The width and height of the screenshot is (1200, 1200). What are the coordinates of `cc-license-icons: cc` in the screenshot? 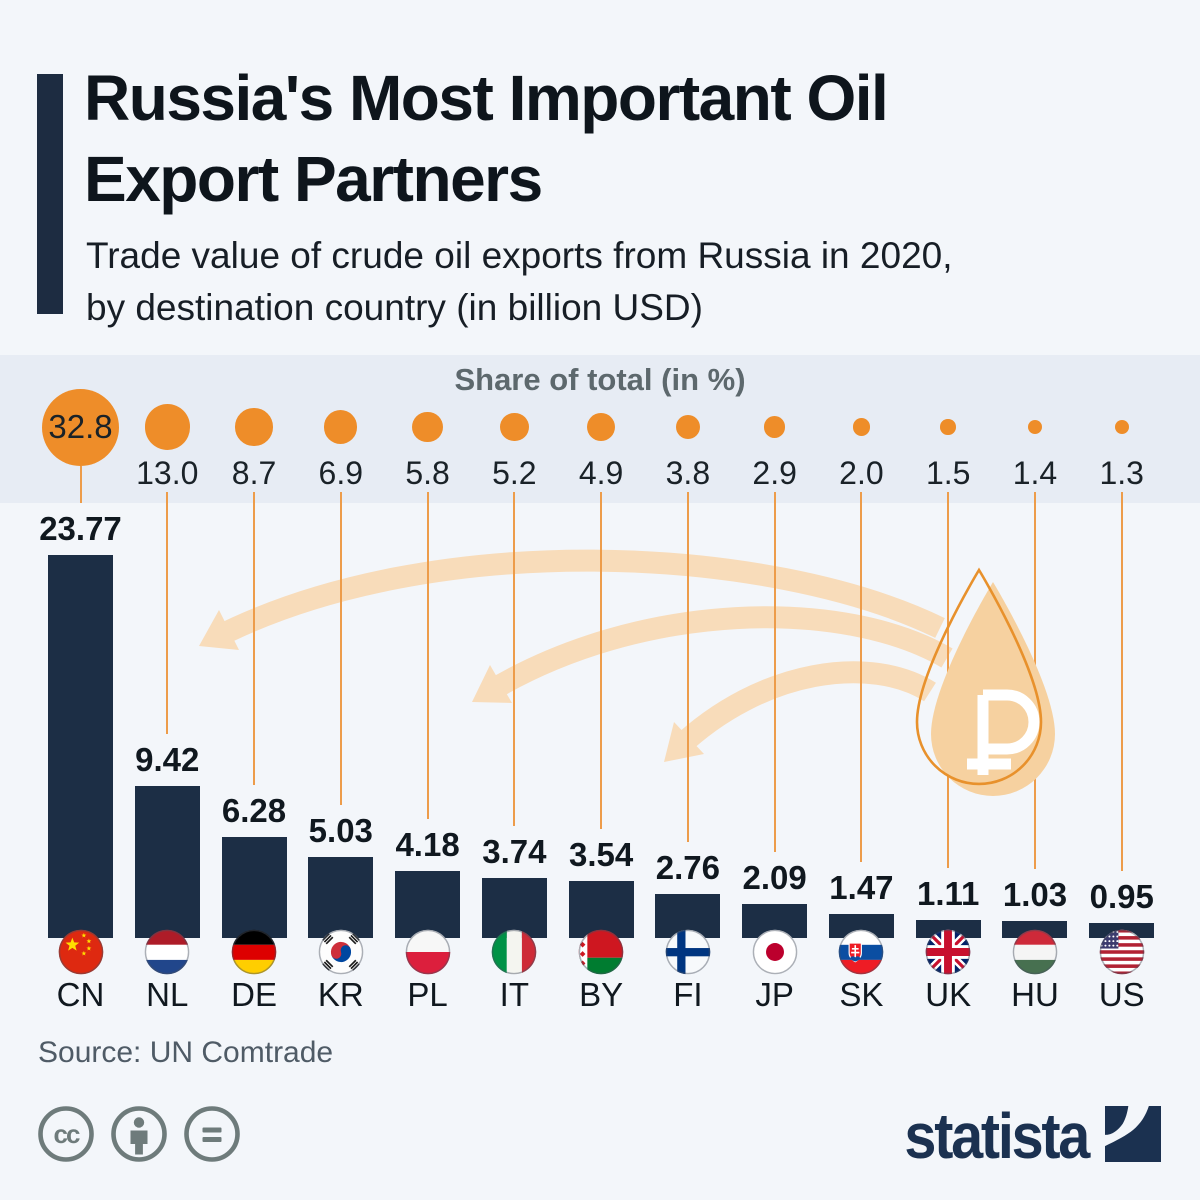 It's located at (151, 1136).